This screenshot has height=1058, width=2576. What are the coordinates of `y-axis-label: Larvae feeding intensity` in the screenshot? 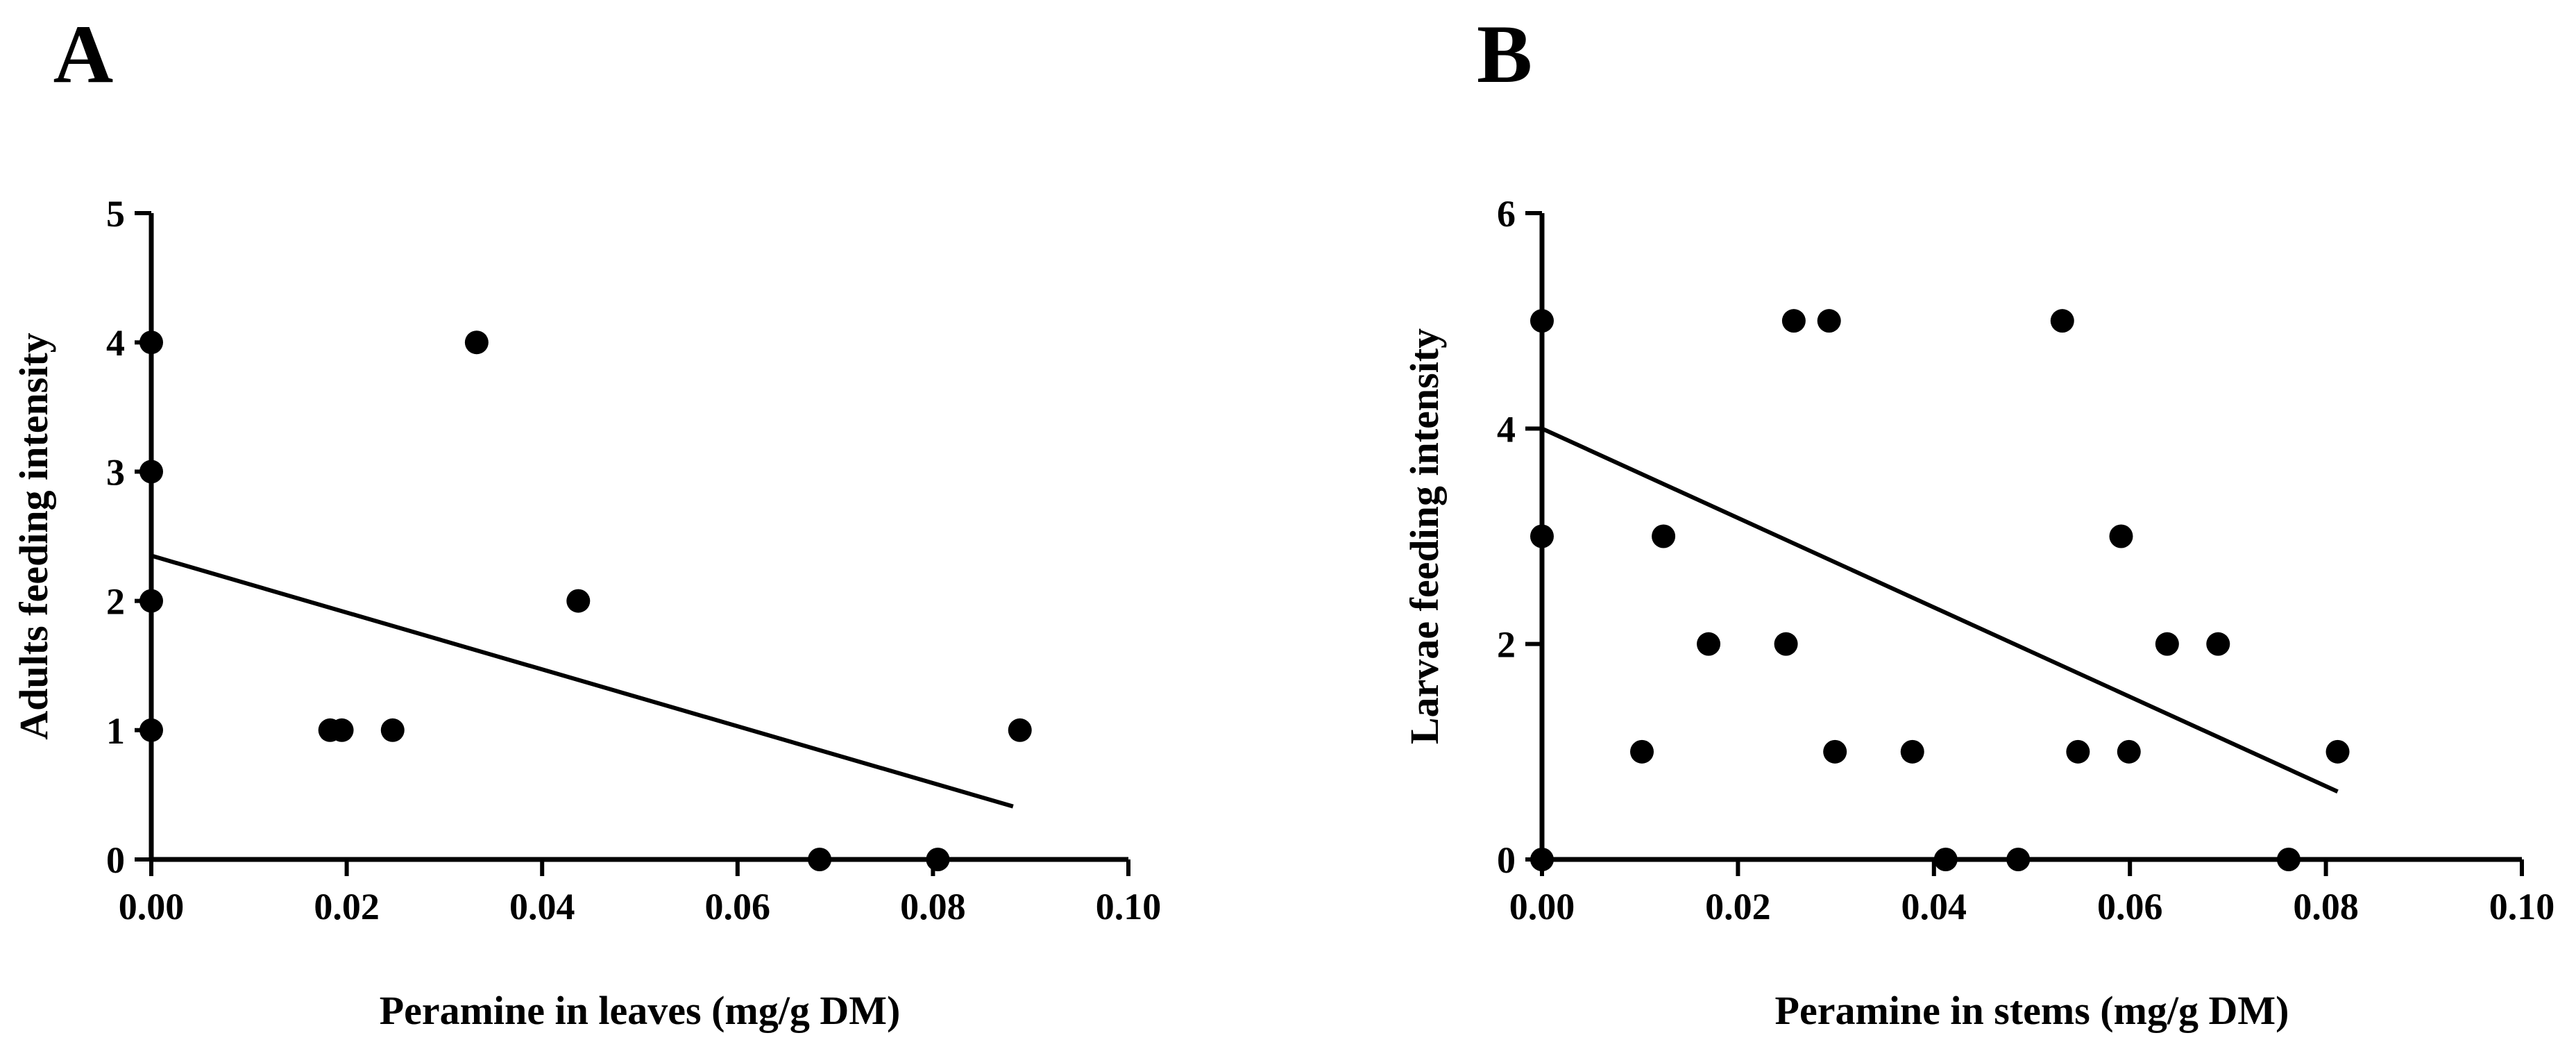 It's located at (1424, 536).